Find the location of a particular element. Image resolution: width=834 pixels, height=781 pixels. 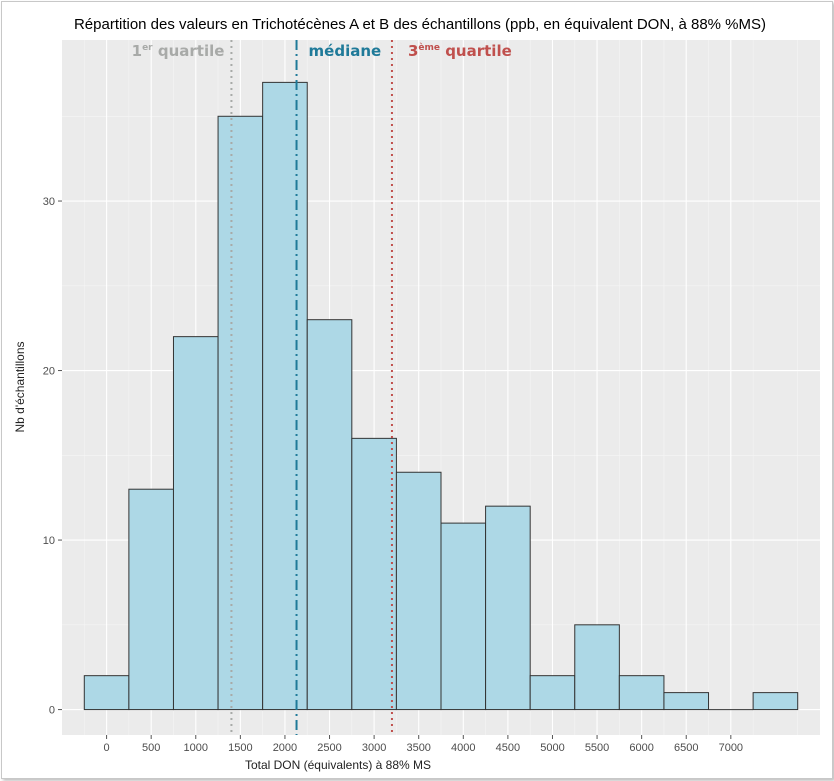

x-tick-label: 2000 is located at coordinates (285, 748).